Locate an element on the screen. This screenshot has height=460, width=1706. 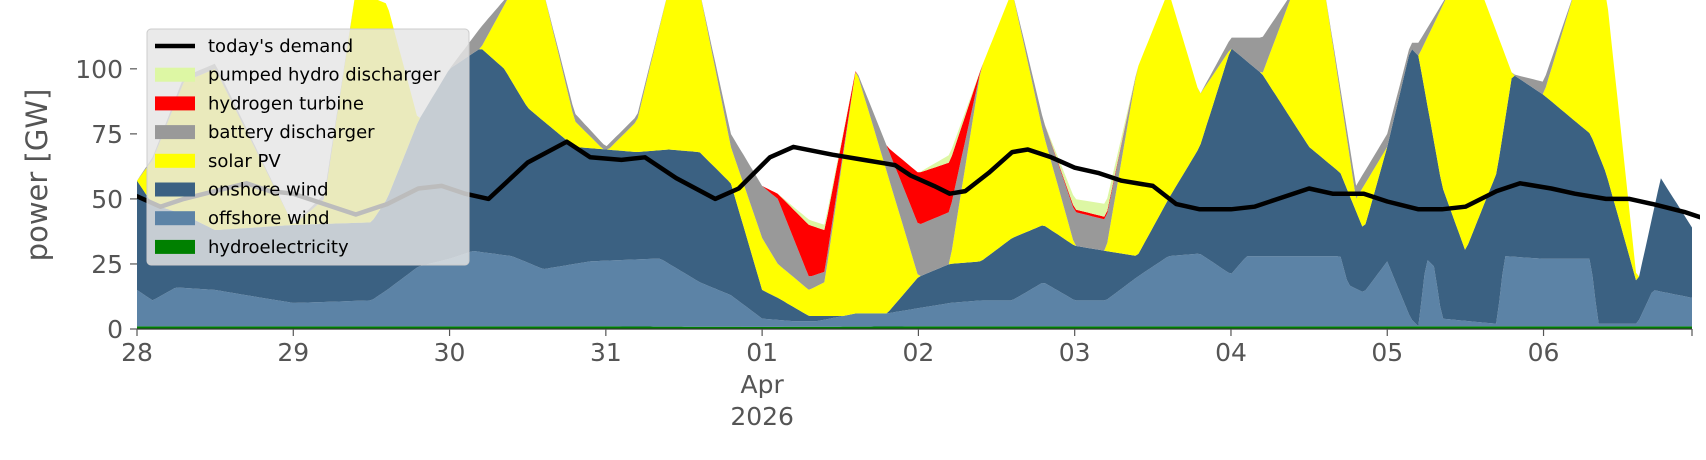
legend-entry-offshore: offshore wind is located at coordinates (242, 218).